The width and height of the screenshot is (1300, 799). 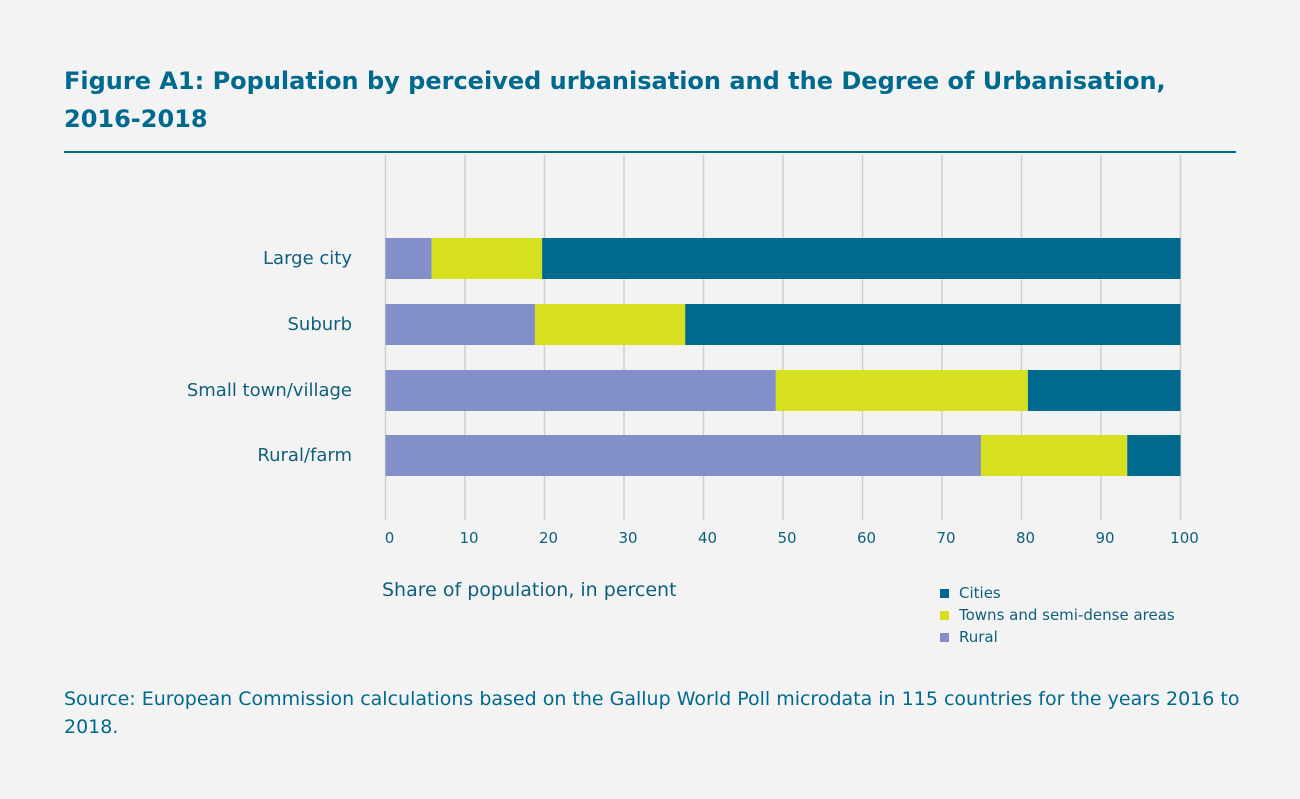 What do you see at coordinates (945, 538) in the screenshot?
I see `x-tick-label: 70` at bounding box center [945, 538].